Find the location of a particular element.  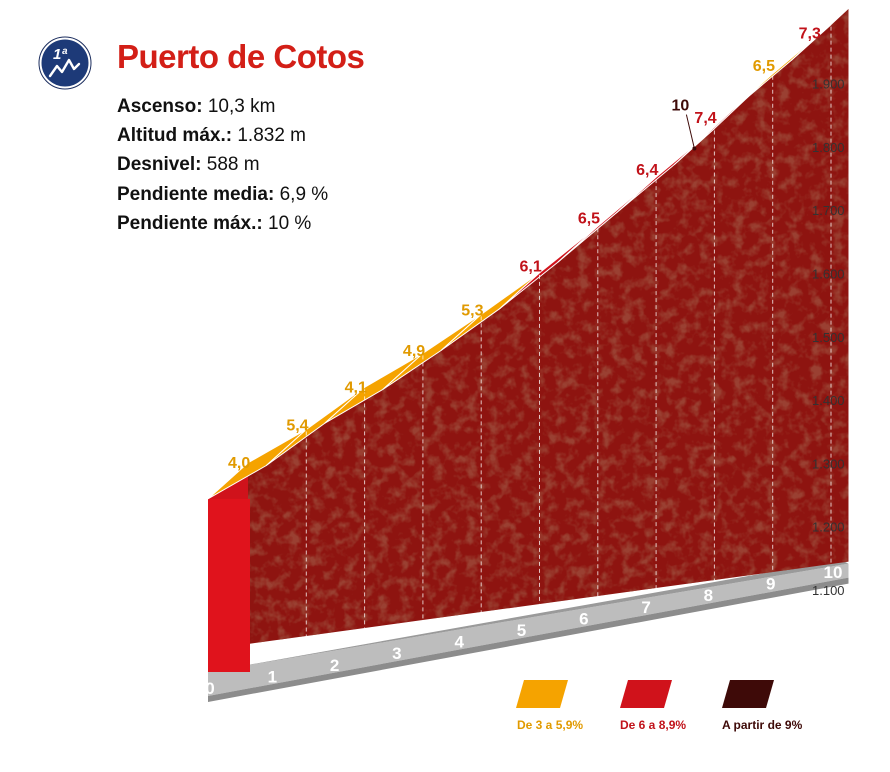

start-wall-face is located at coordinates (229, 585).